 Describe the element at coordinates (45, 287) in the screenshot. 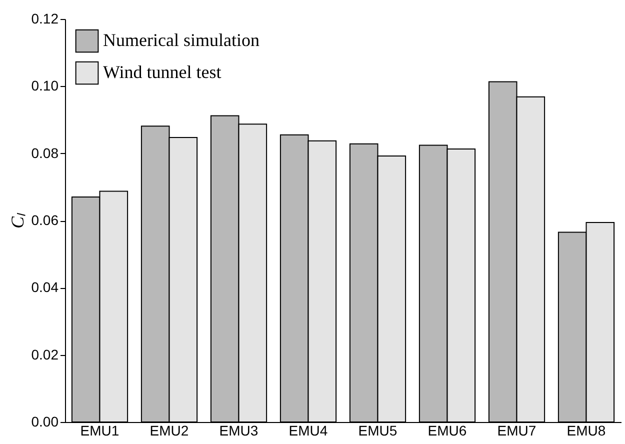

I see `y-tick-label: 0.04` at that location.